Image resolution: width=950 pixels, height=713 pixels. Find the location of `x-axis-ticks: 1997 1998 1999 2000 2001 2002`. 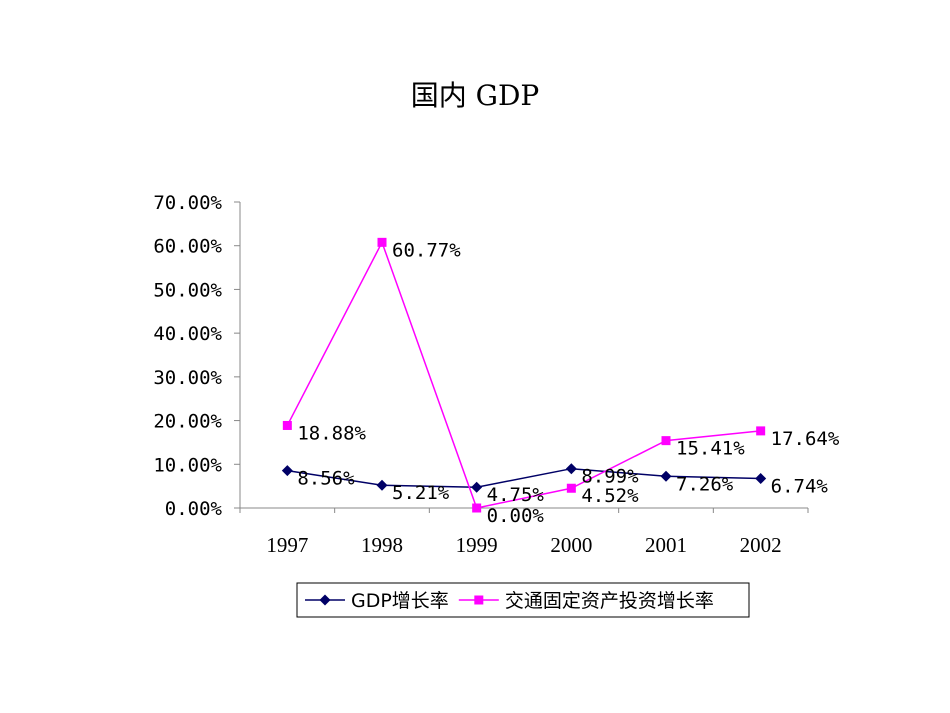

x-axis-ticks: 1997 1998 1999 2000 2001 2002 is located at coordinates (524, 532).